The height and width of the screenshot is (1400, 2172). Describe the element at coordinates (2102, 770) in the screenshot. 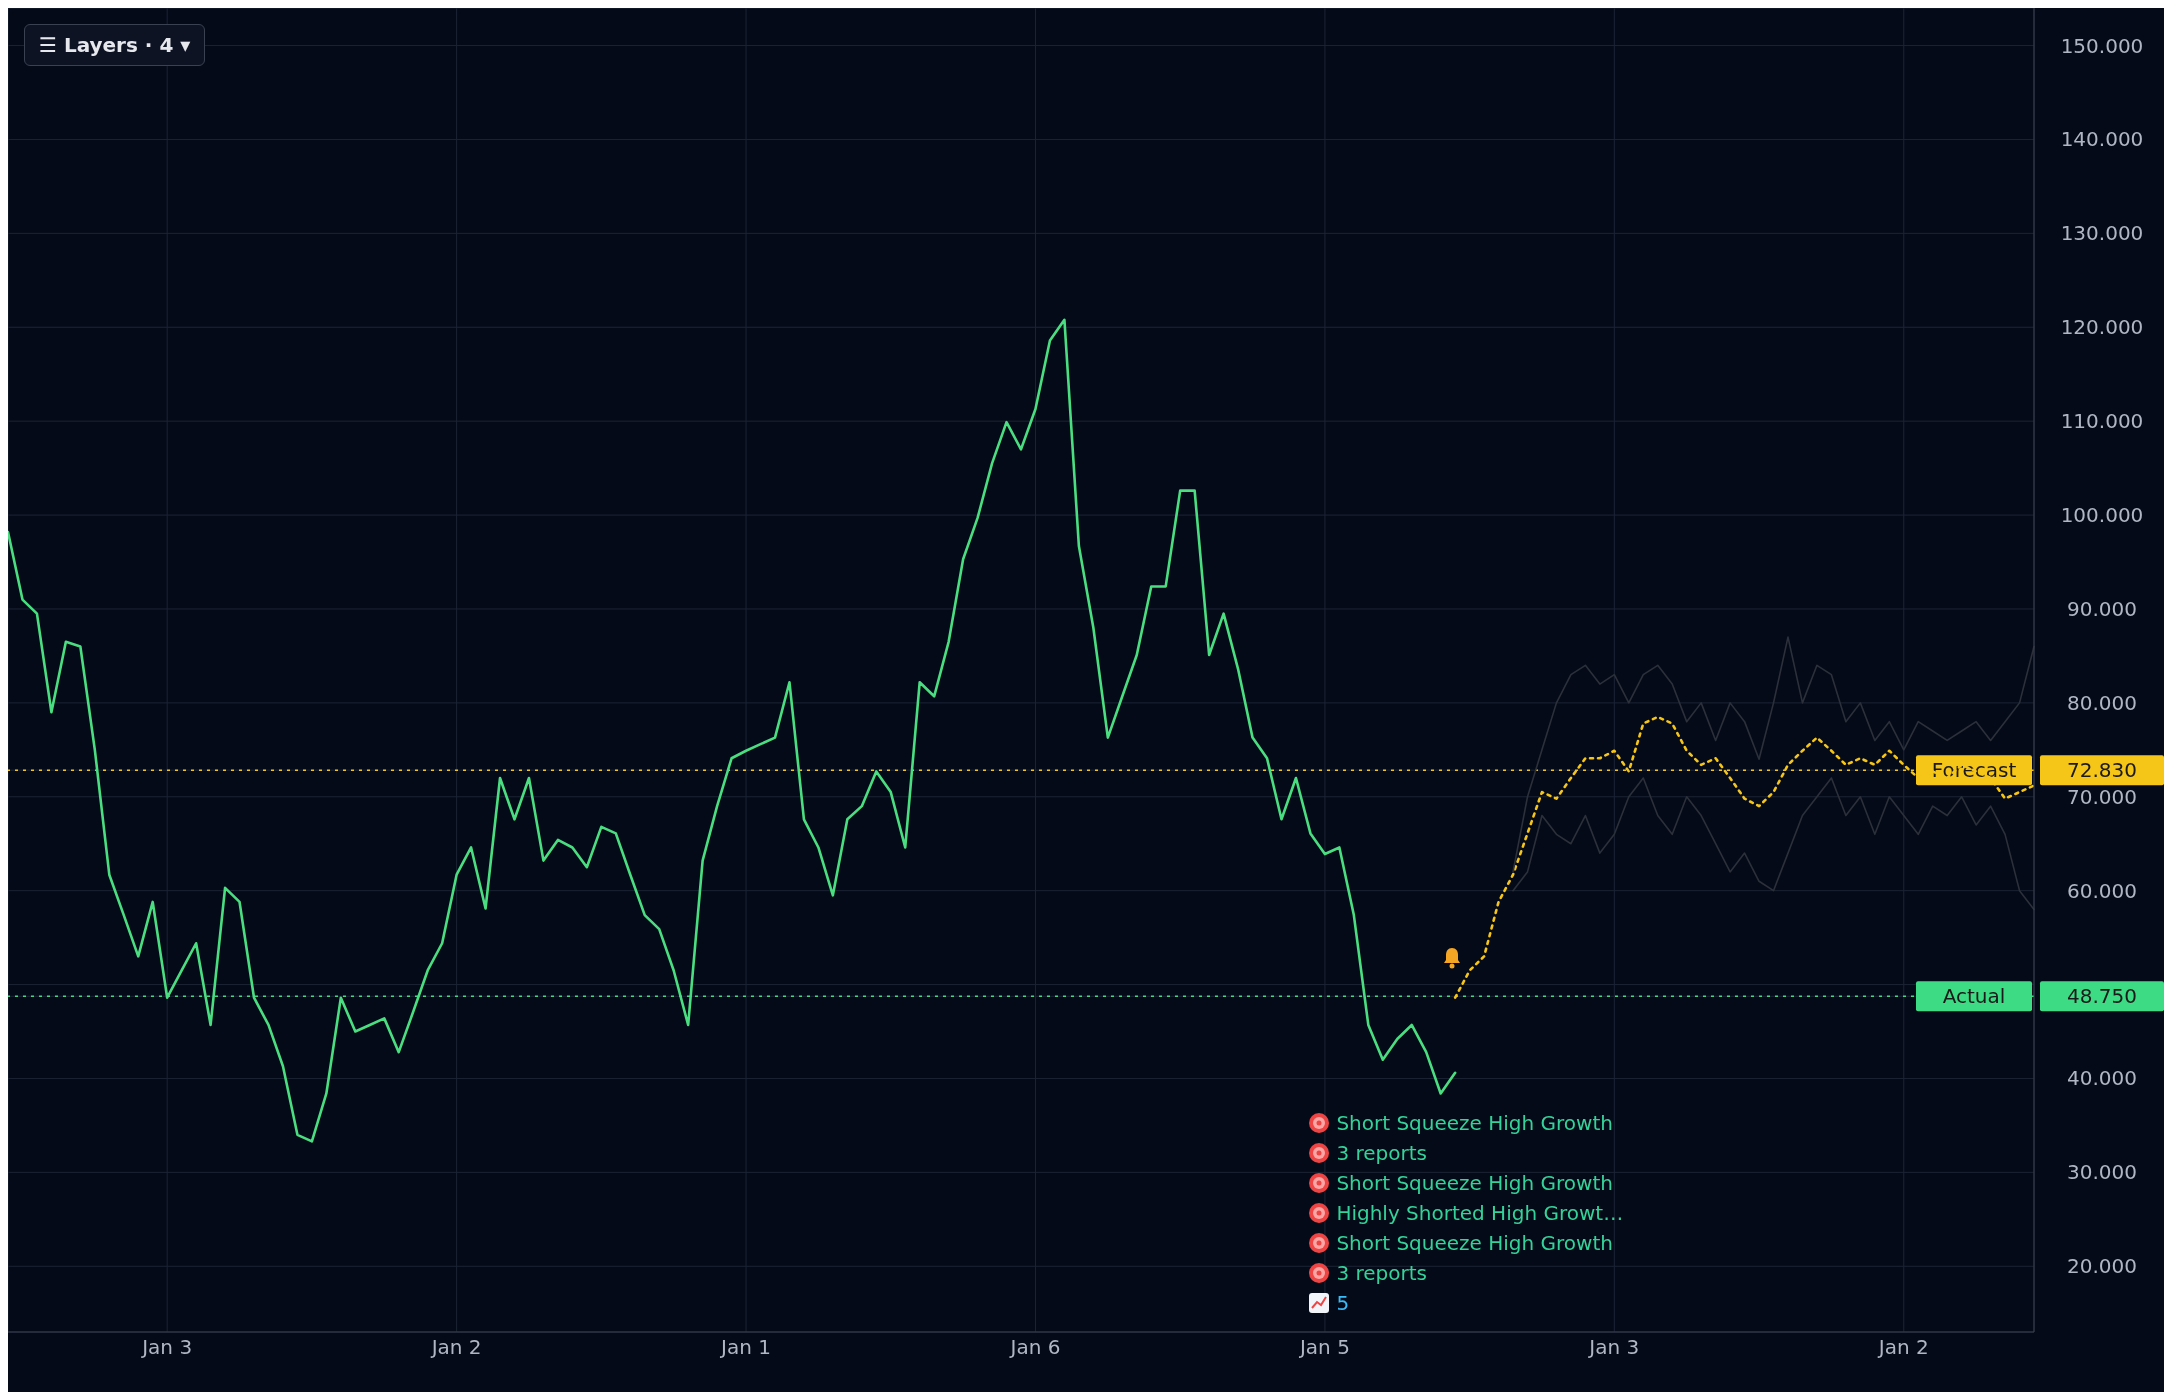

I see `y-tick-label: 72.830` at that location.